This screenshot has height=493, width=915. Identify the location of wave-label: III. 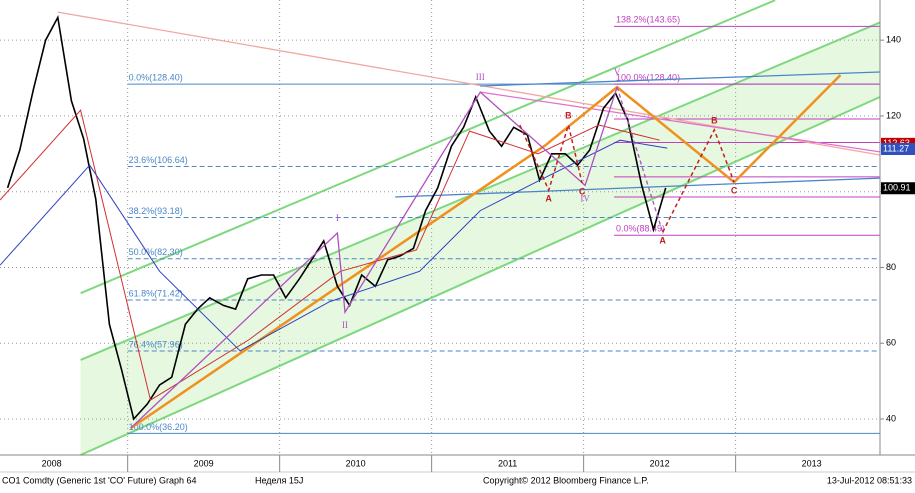
(480, 77).